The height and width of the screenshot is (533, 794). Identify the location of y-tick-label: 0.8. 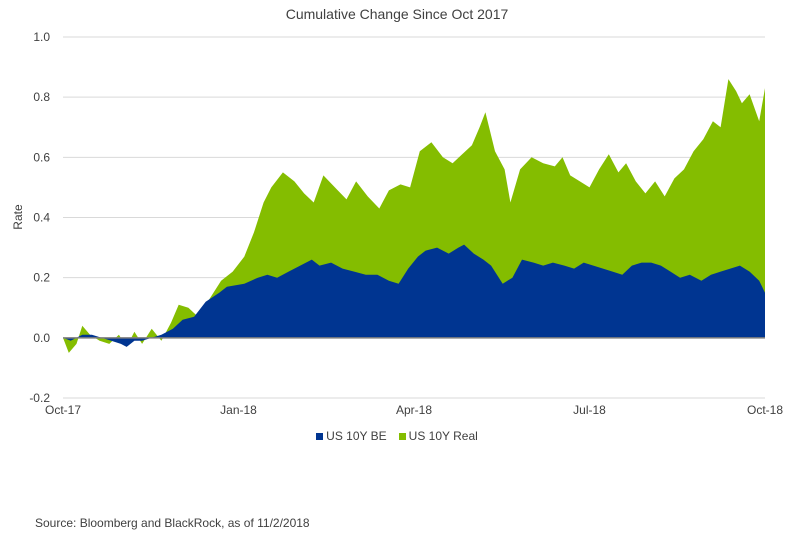
(41, 97).